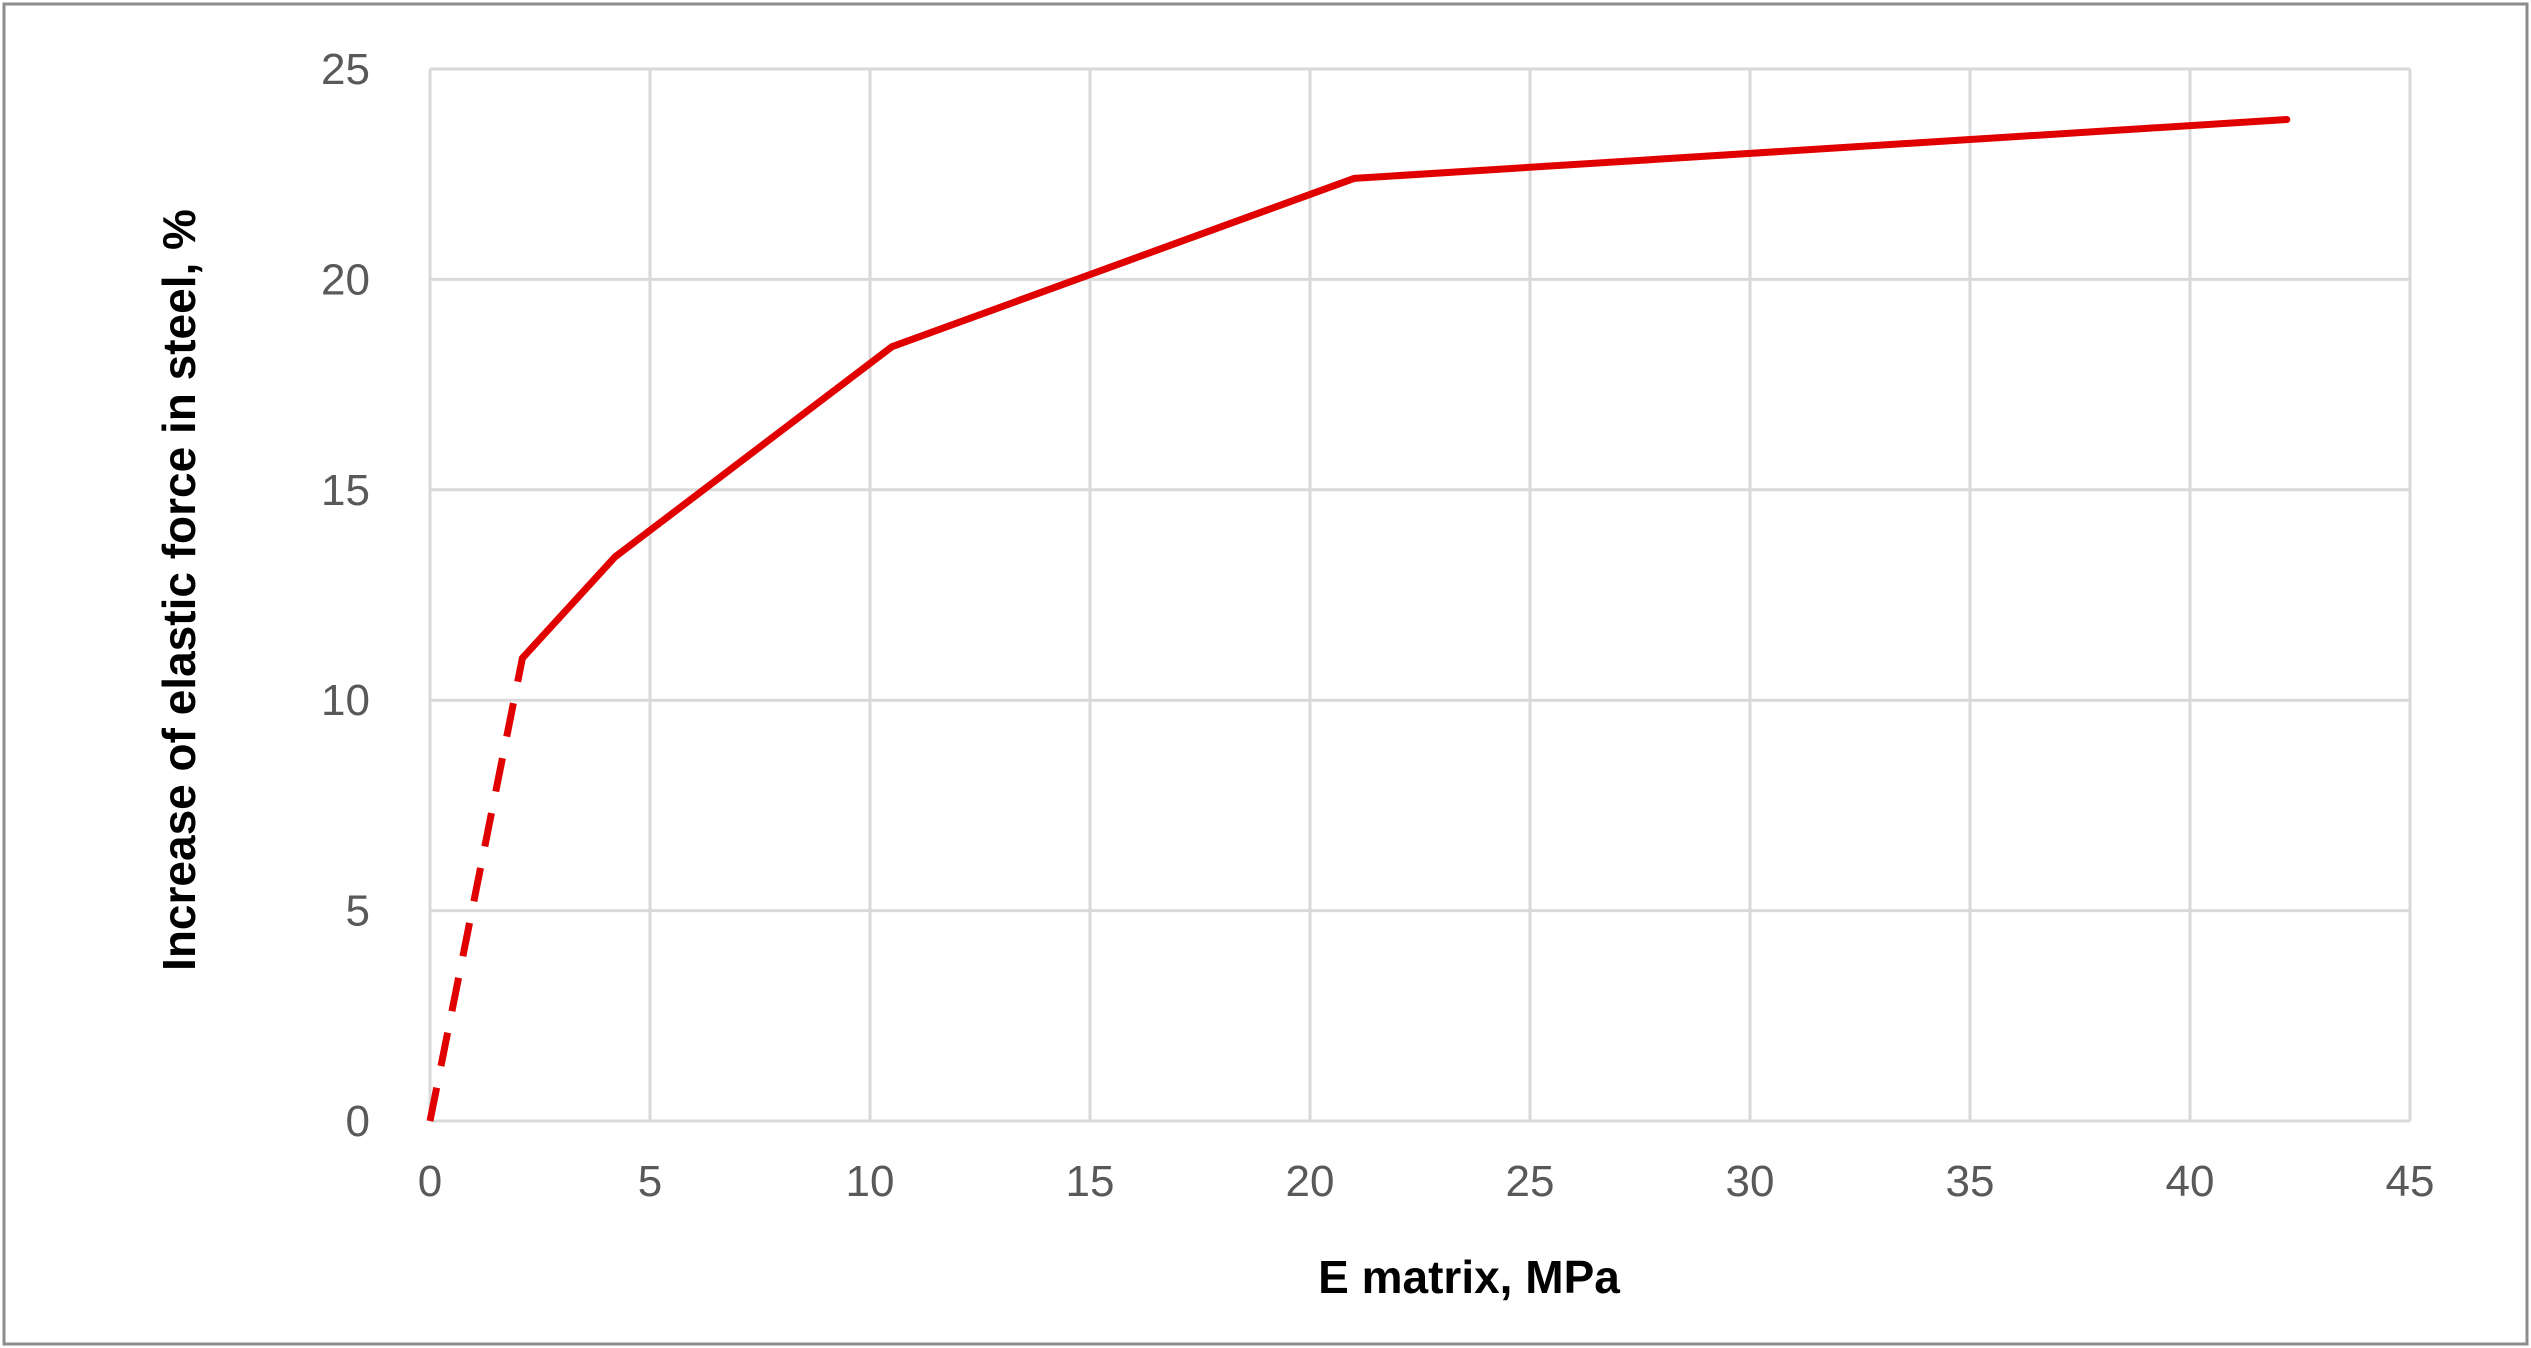 The height and width of the screenshot is (1348, 2531). I want to click on y-tick-label: 0, so click(358, 1121).